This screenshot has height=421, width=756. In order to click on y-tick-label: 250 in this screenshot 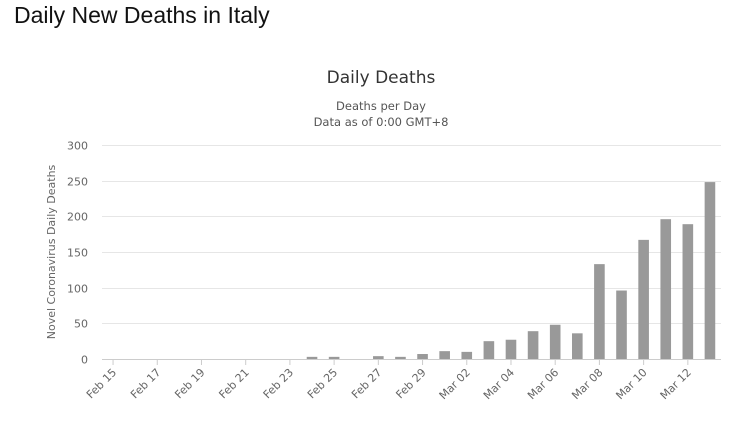, I will do `click(77, 182)`.